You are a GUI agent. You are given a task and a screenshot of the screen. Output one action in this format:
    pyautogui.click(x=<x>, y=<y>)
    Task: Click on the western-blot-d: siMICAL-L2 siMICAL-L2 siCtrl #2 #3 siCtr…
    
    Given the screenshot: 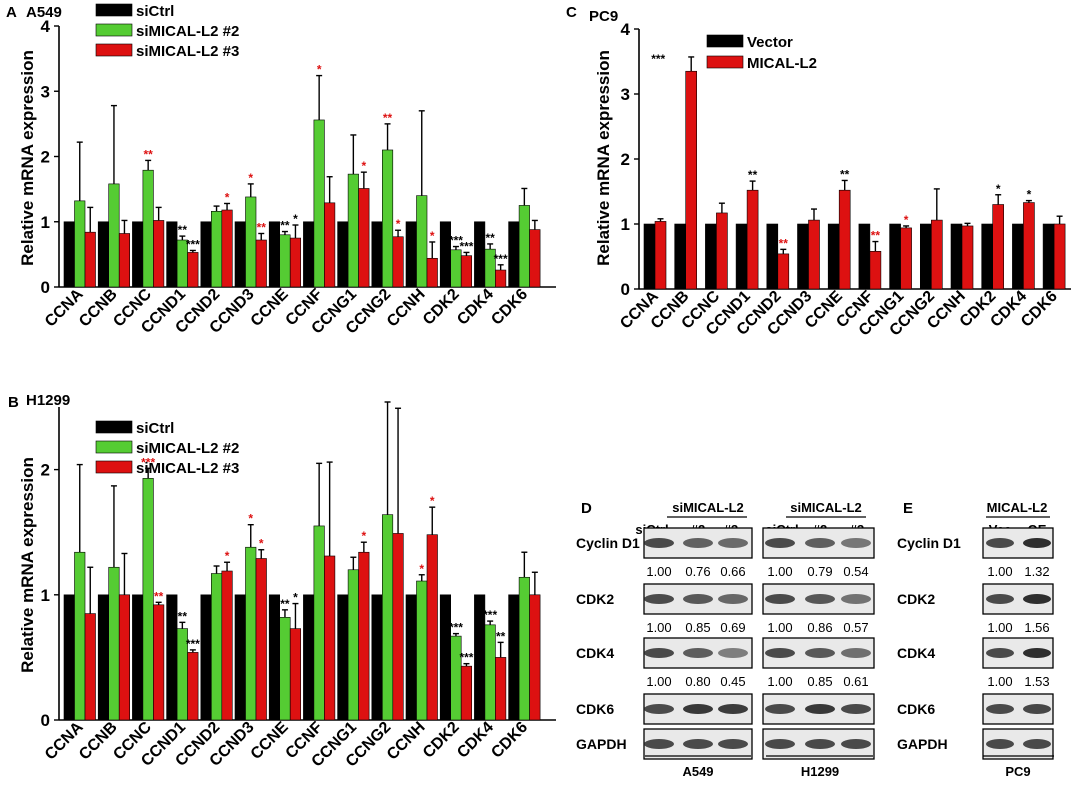 What is the action you would take?
    pyautogui.click(x=725, y=639)
    